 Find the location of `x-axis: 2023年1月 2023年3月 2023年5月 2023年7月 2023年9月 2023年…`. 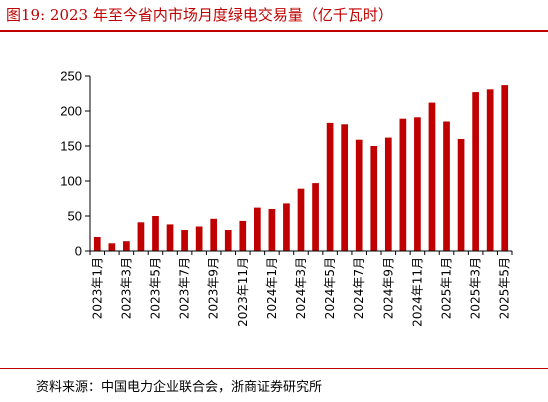

x-axis: 2023年1月 2023年3月 2023年5月 2023年7月 2023年9月 2023年… is located at coordinates (301, 288).